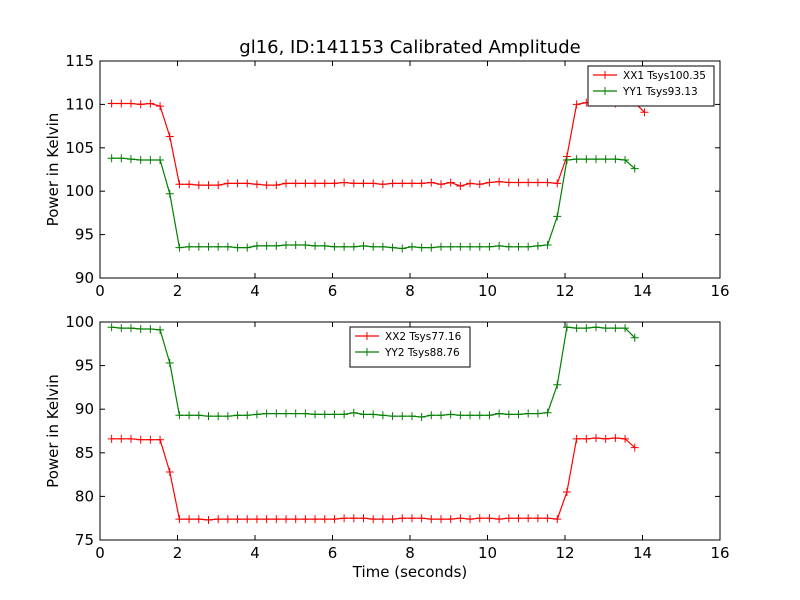  I want to click on top-x-tick-label: 4, so click(255, 291).